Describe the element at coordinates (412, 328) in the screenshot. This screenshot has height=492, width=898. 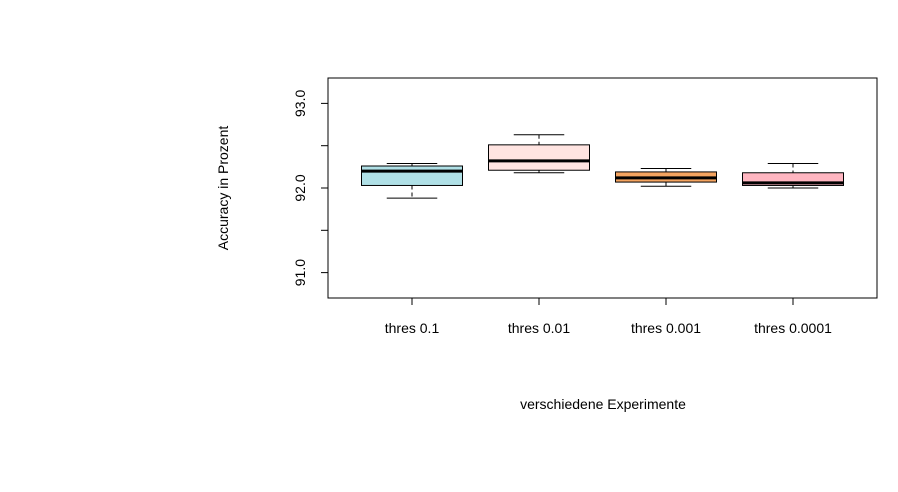
I see `x-tick-label: thres 0.1` at that location.